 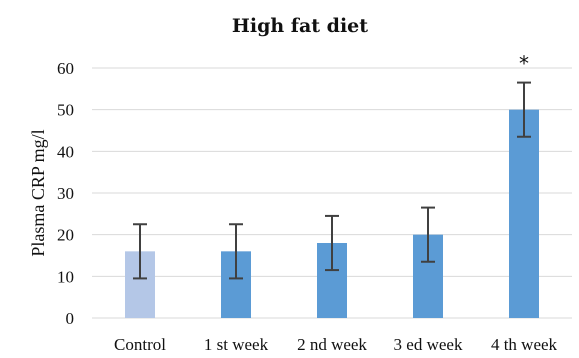 I want to click on significance-marker: *, so click(x=524, y=64).